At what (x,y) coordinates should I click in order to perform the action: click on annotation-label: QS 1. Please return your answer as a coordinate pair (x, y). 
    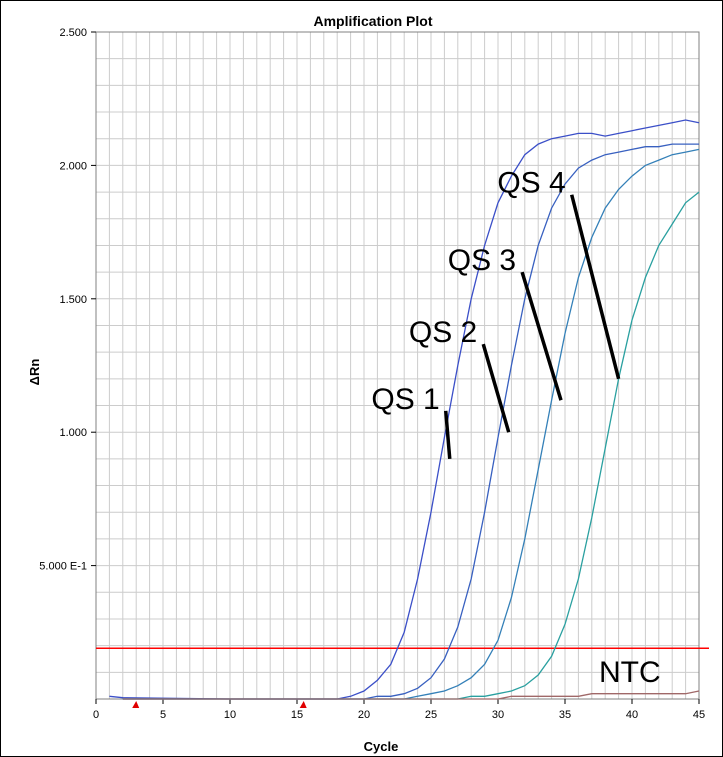
    Looking at the image, I should click on (405, 399).